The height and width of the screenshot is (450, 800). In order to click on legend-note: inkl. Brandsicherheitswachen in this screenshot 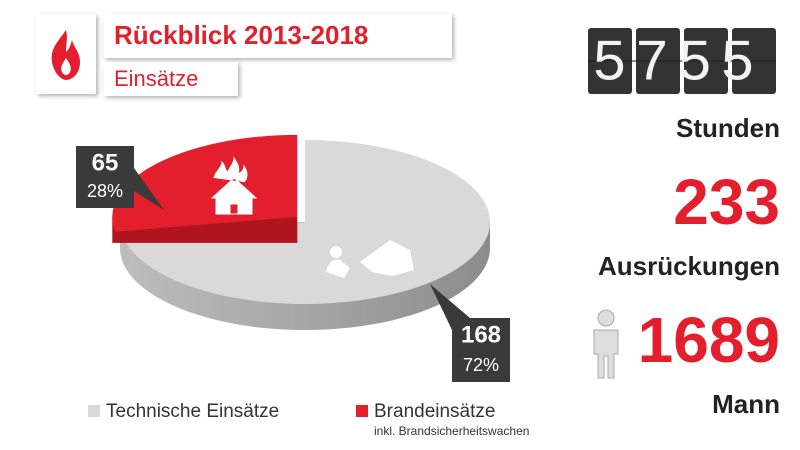, I will do `click(451, 431)`.